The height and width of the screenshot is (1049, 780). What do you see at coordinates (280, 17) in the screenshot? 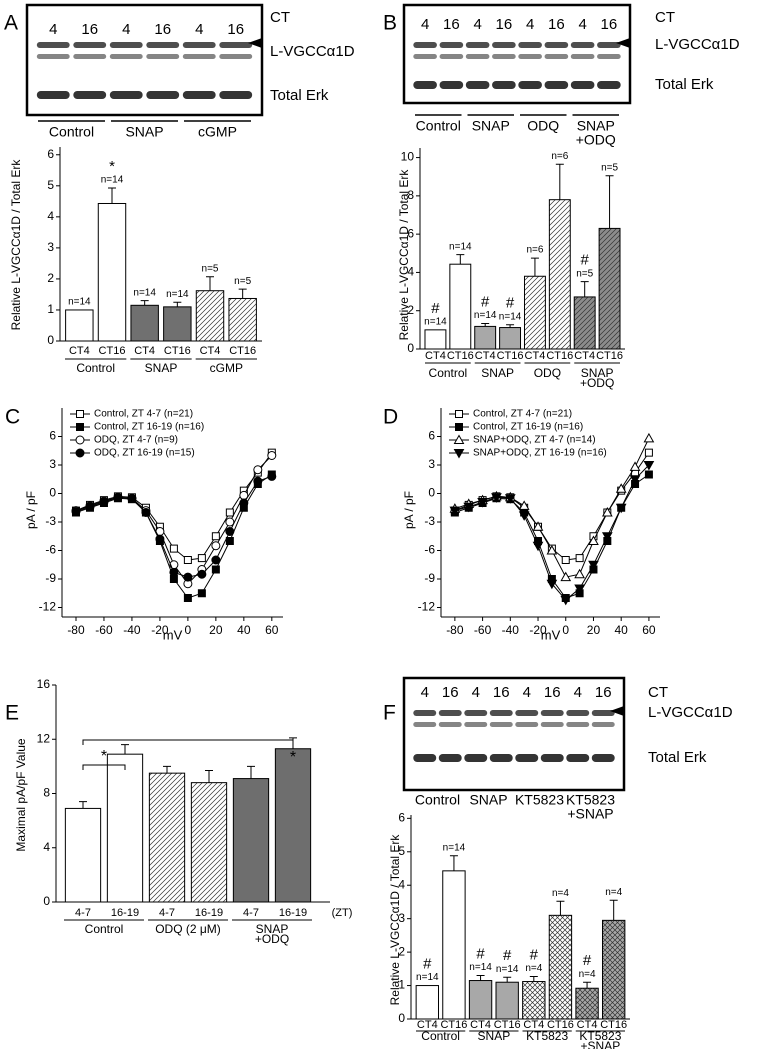
I see `blot-header: CT` at bounding box center [280, 17].